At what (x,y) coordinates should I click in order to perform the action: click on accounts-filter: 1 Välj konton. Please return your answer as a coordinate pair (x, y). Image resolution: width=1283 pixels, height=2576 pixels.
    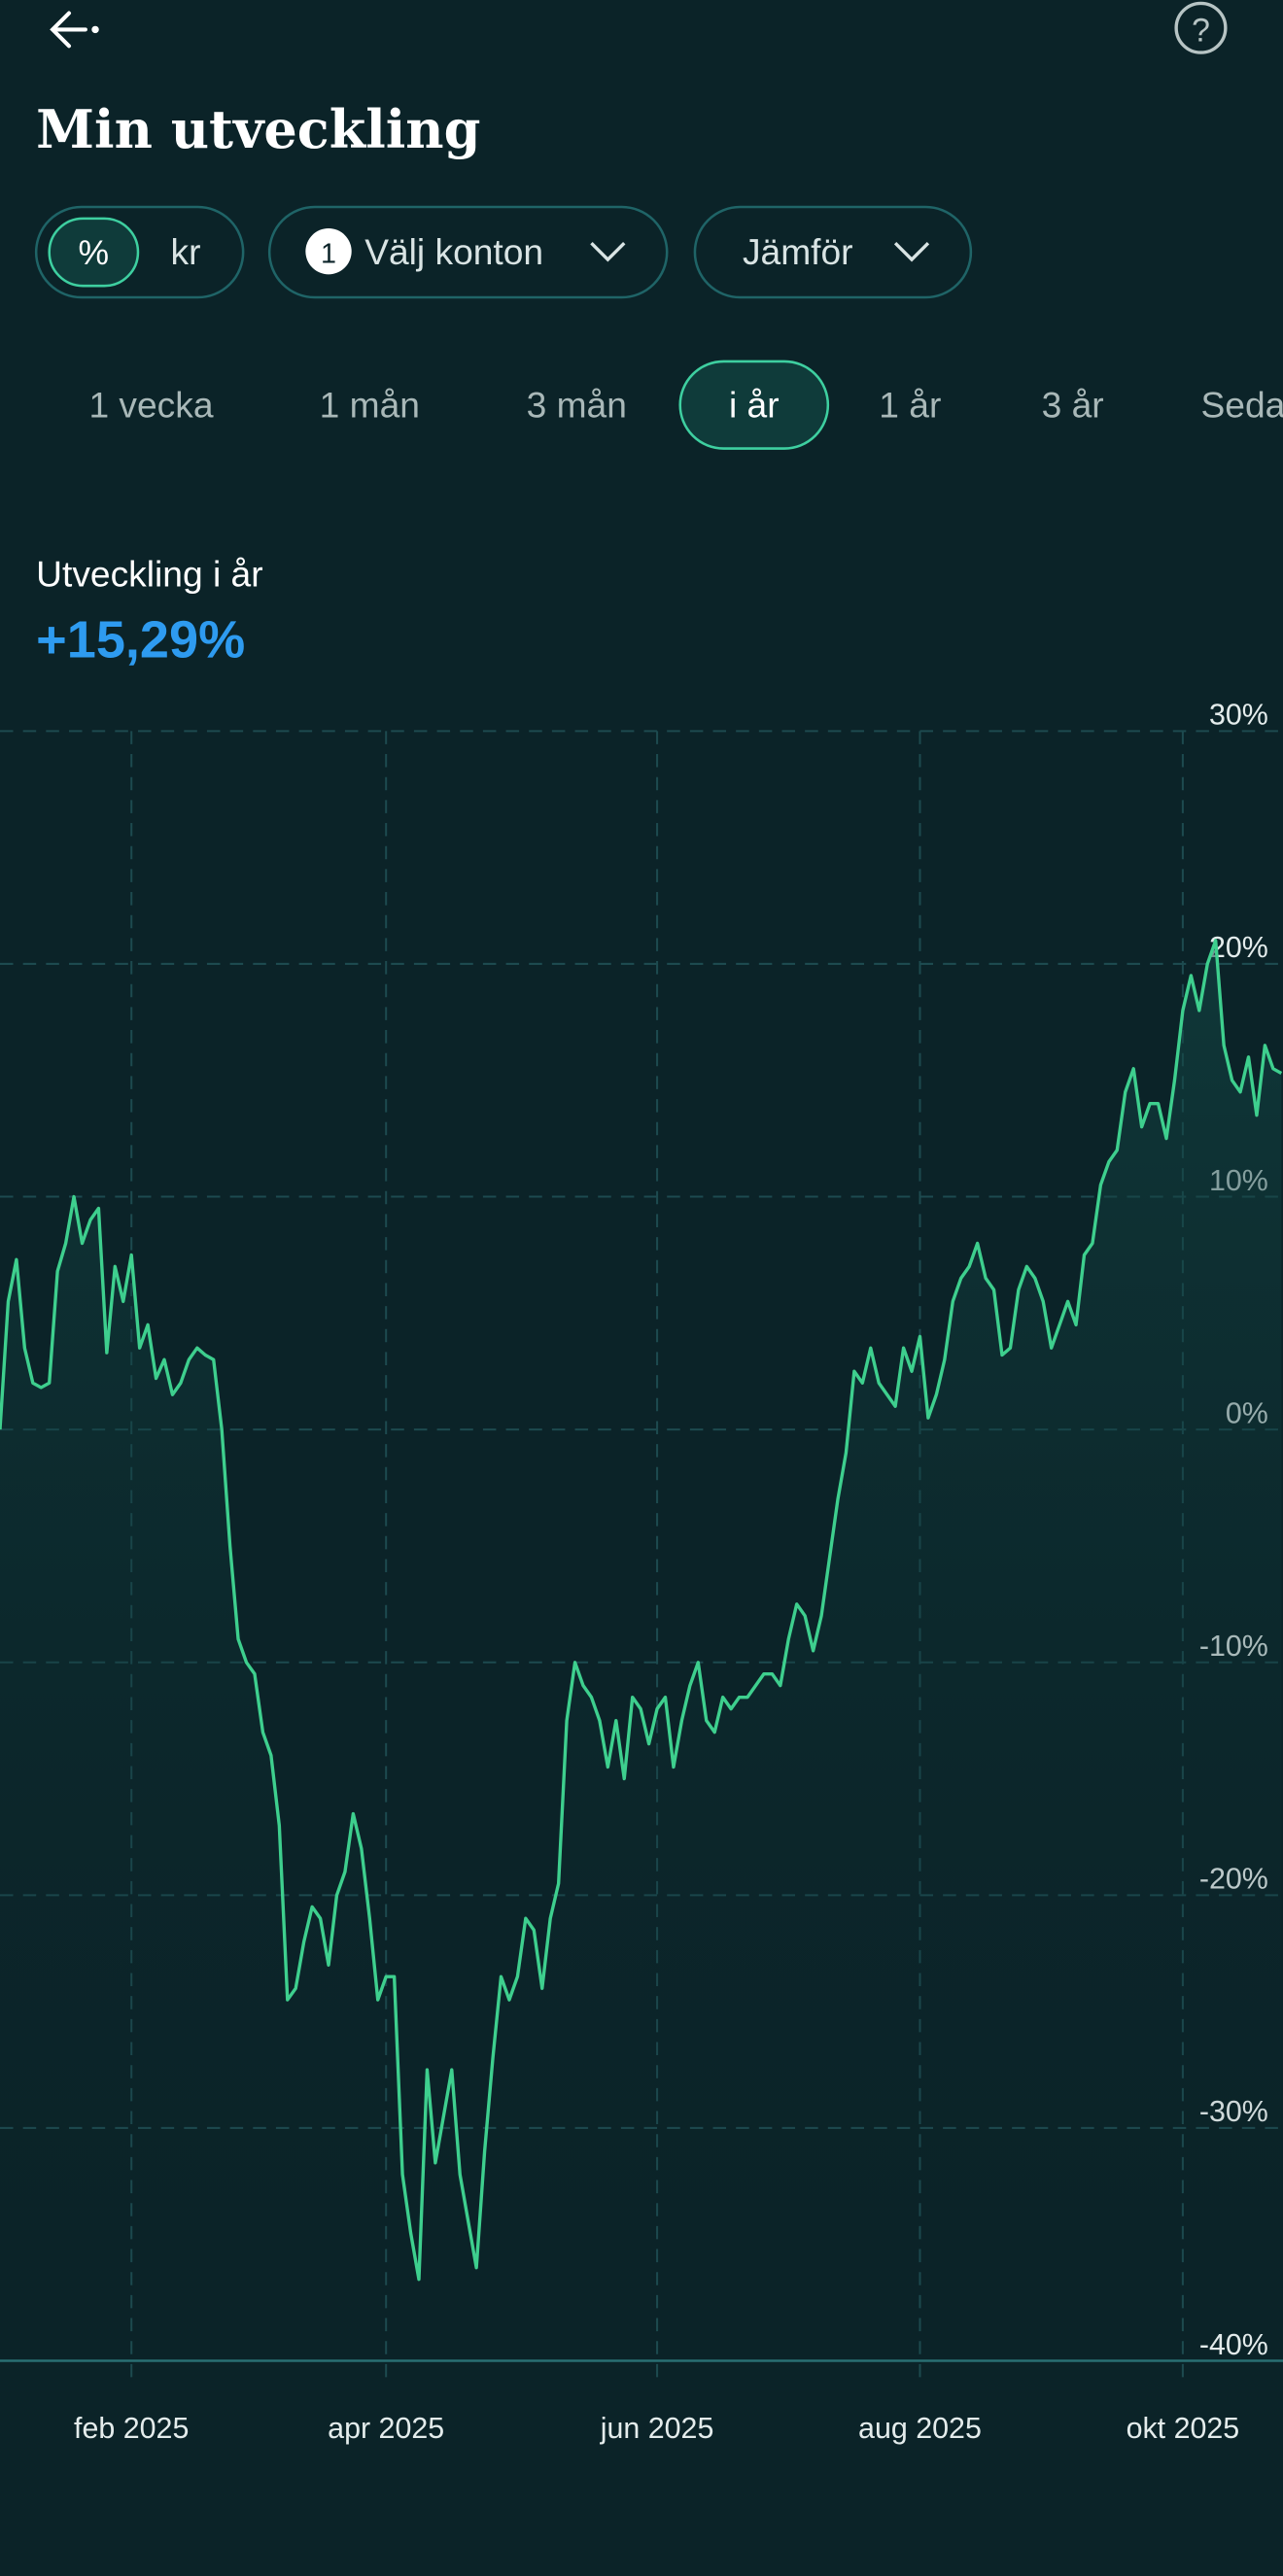
    Looking at the image, I should click on (468, 252).